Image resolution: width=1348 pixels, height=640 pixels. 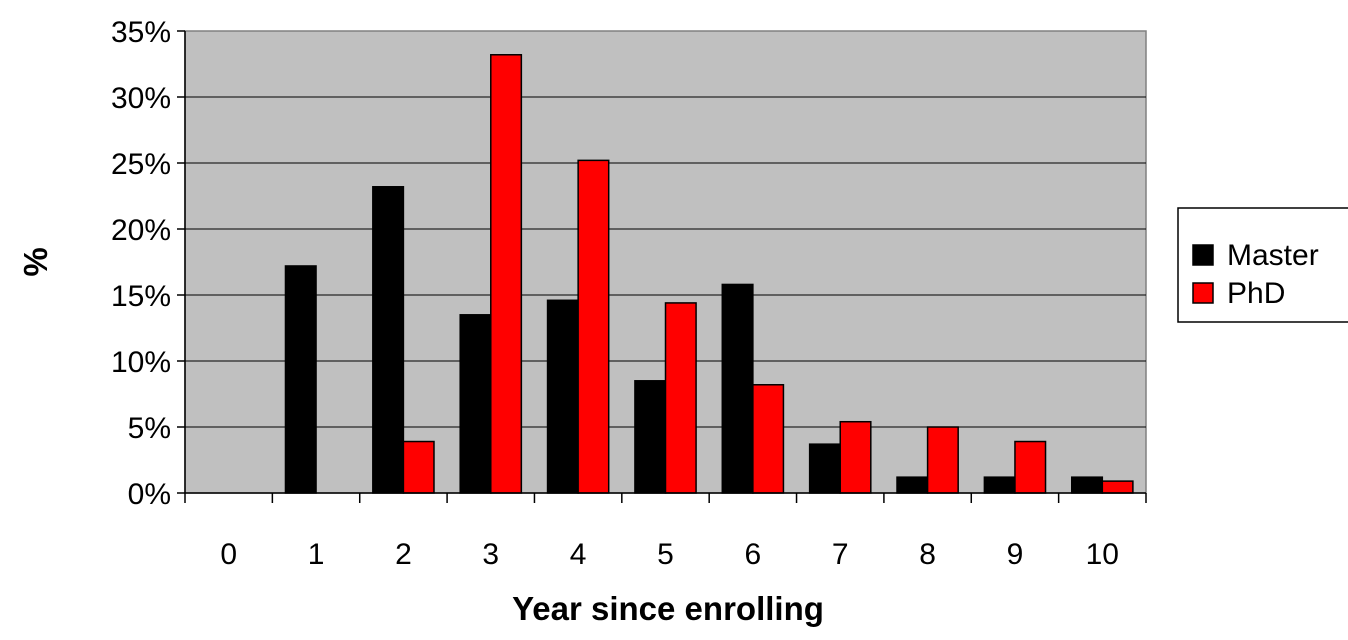 I want to click on x-tick-label: 9, so click(x=1015, y=554).